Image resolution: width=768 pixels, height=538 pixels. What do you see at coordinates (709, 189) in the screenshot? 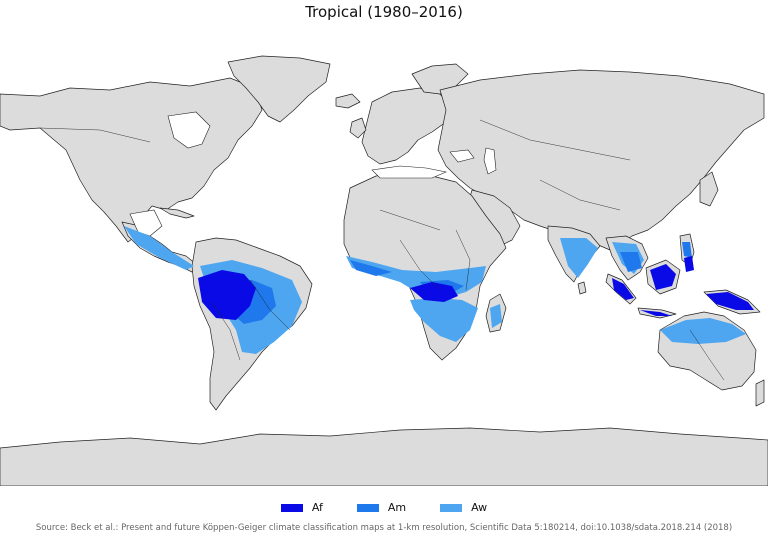
I see `japan` at bounding box center [709, 189].